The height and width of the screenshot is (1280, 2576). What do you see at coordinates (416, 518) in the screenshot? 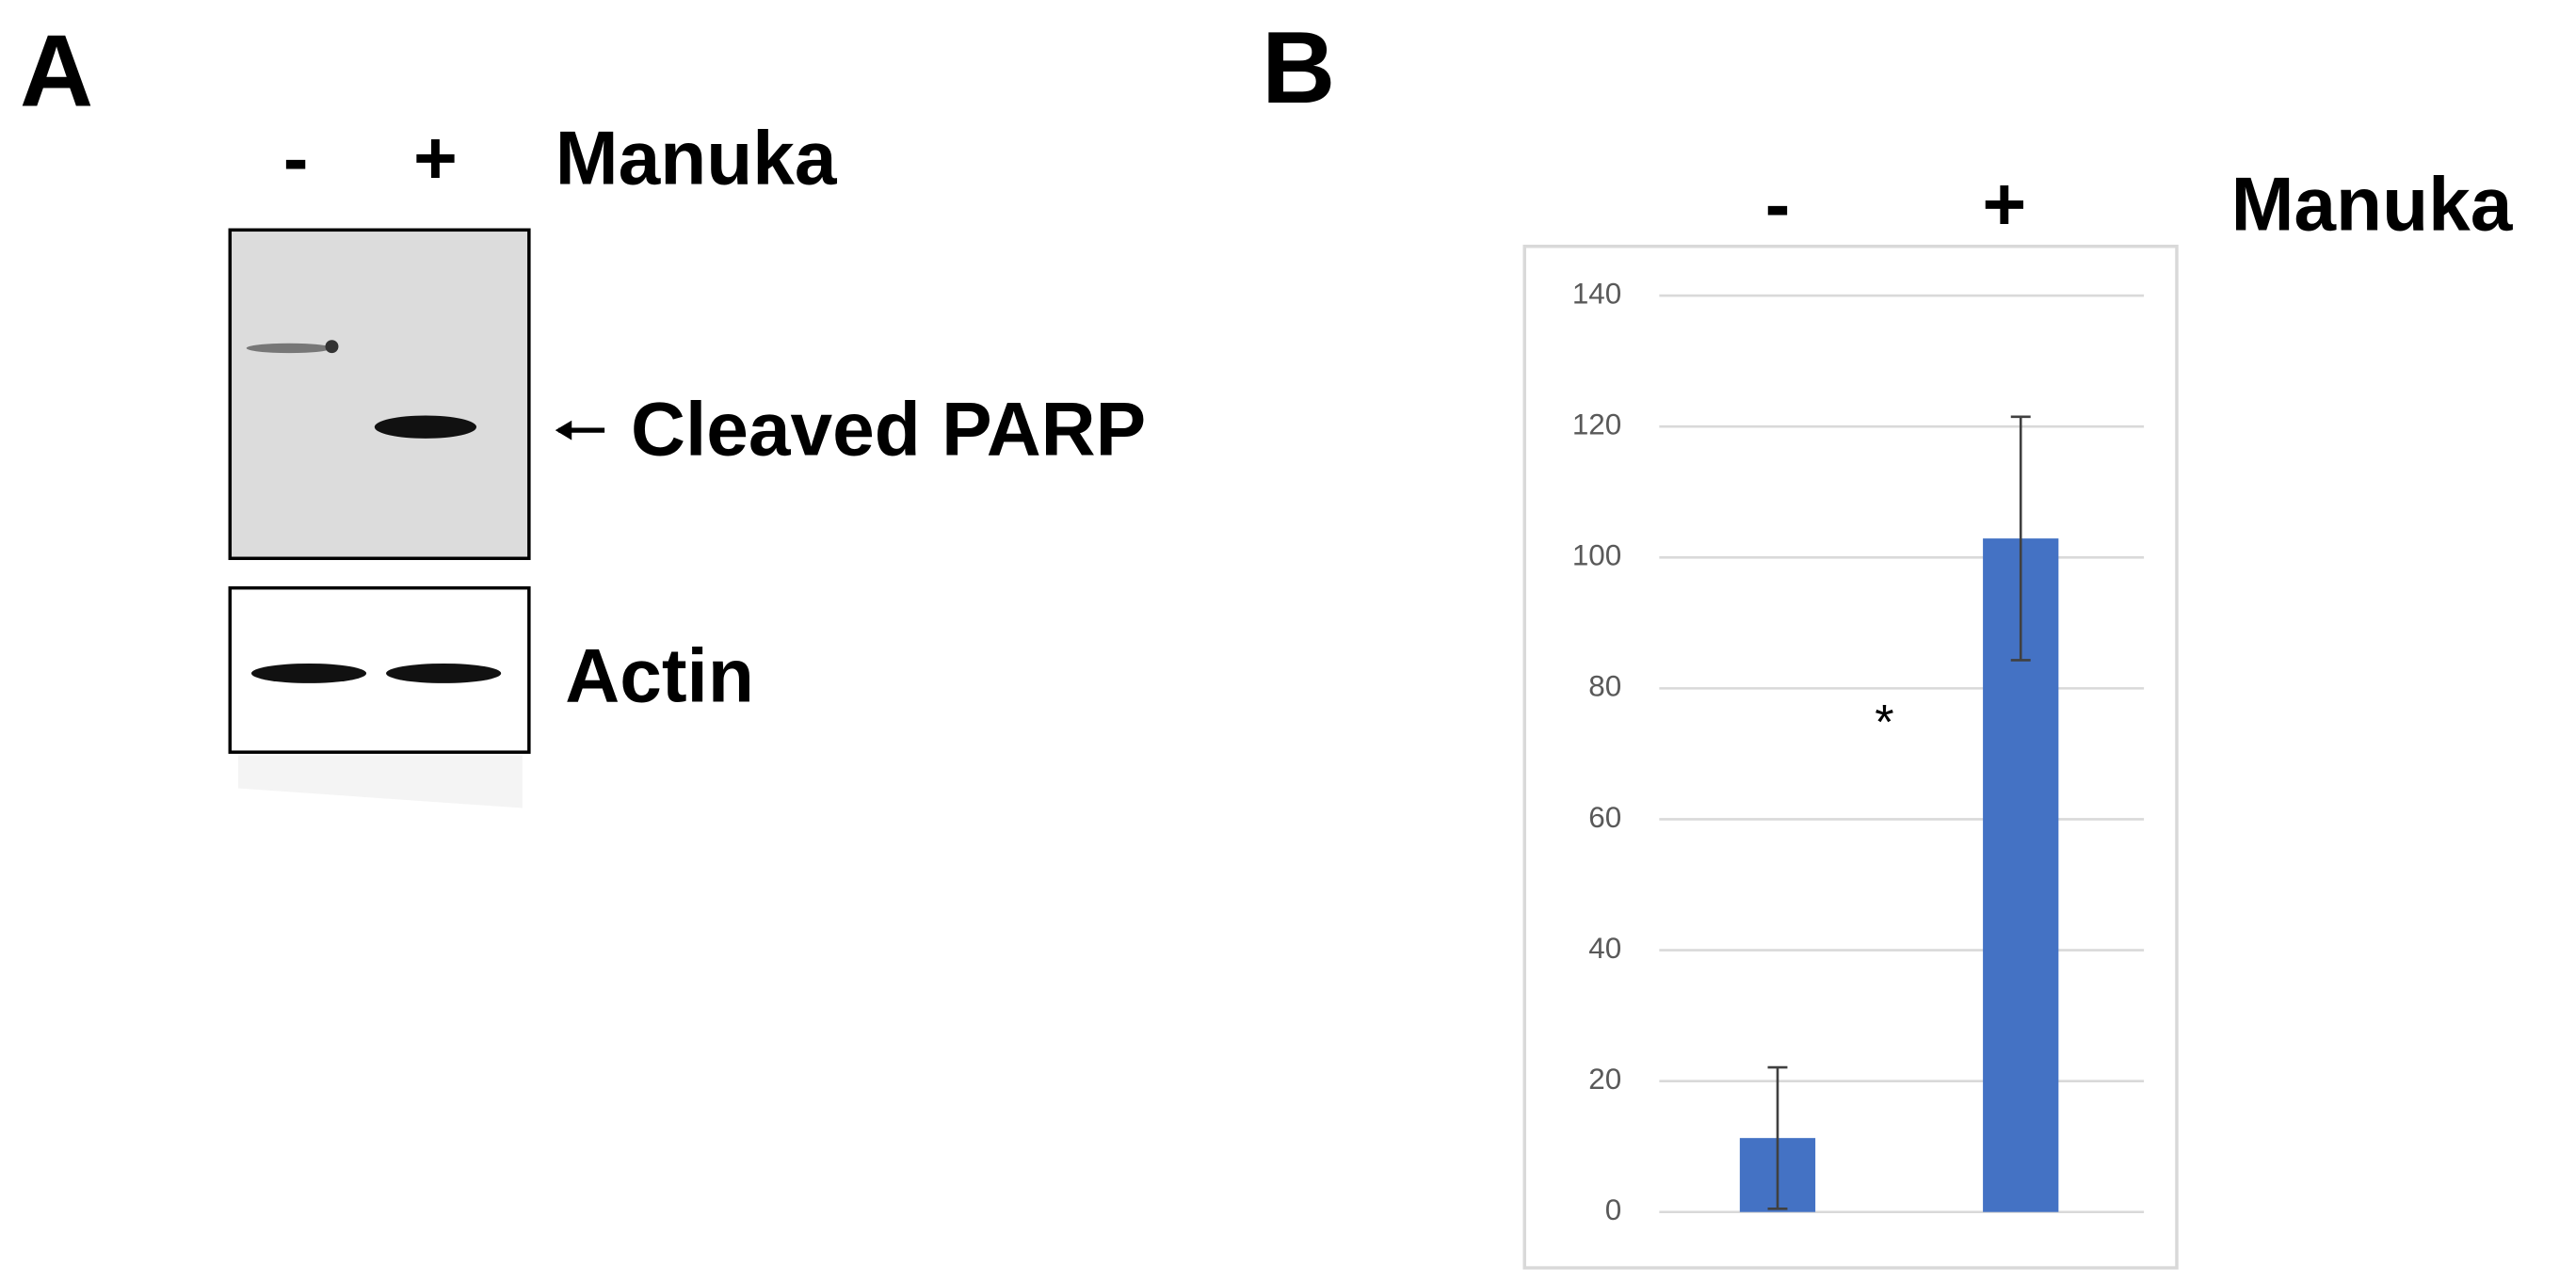
I see `blot-image` at bounding box center [416, 518].